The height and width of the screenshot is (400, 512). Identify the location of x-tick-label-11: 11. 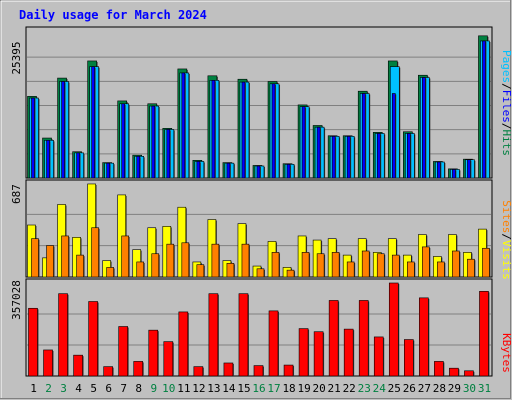
(183, 388).